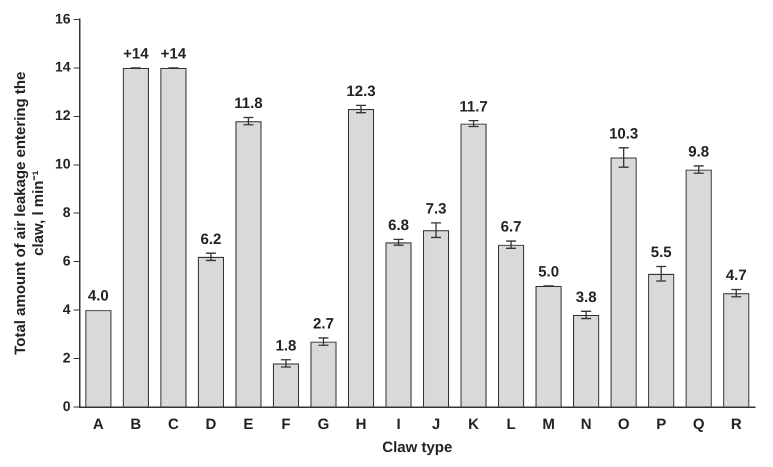  Describe the element at coordinates (248, 103) in the screenshot. I see `data-label: 11.8` at that location.